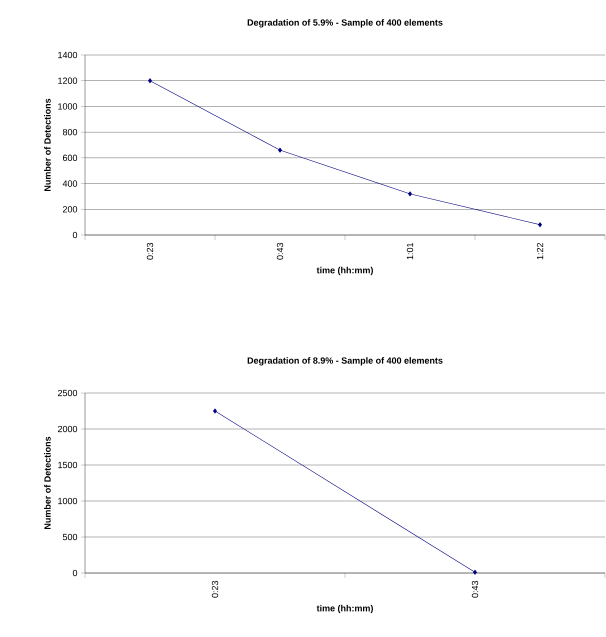 The width and height of the screenshot is (606, 637). Describe the element at coordinates (70, 132) in the screenshot. I see `y-tick-label: 800` at that location.